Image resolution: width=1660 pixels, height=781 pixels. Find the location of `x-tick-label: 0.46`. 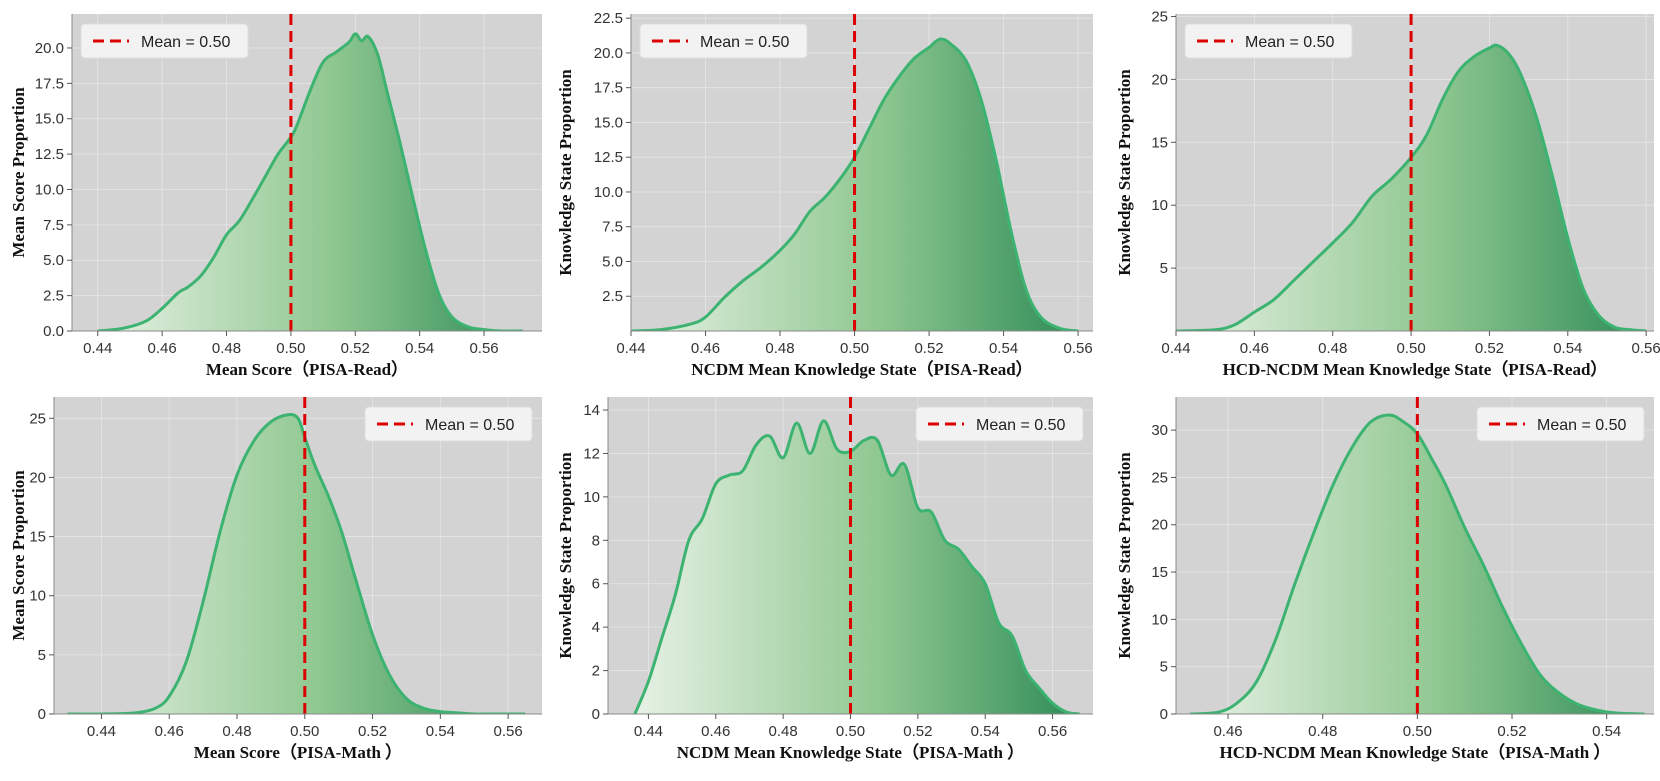

x-tick-label: 0.46 is located at coordinates (162, 348).